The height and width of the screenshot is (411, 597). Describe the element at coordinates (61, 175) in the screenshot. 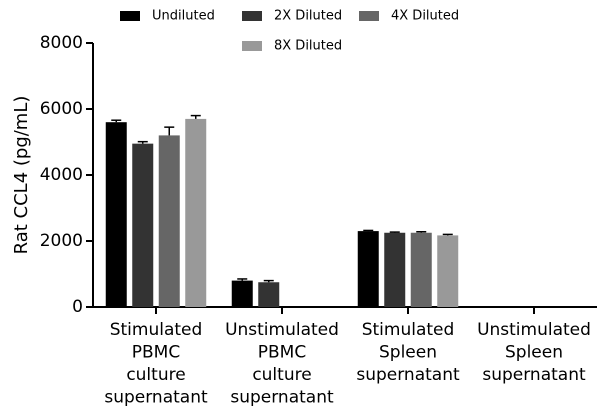

I see `y-tick-label: 4000` at that location.